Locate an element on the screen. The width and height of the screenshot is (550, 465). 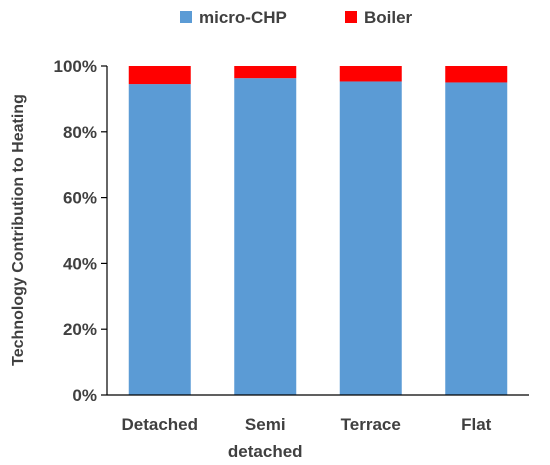
x-tick-label: Detached is located at coordinates (159, 424).